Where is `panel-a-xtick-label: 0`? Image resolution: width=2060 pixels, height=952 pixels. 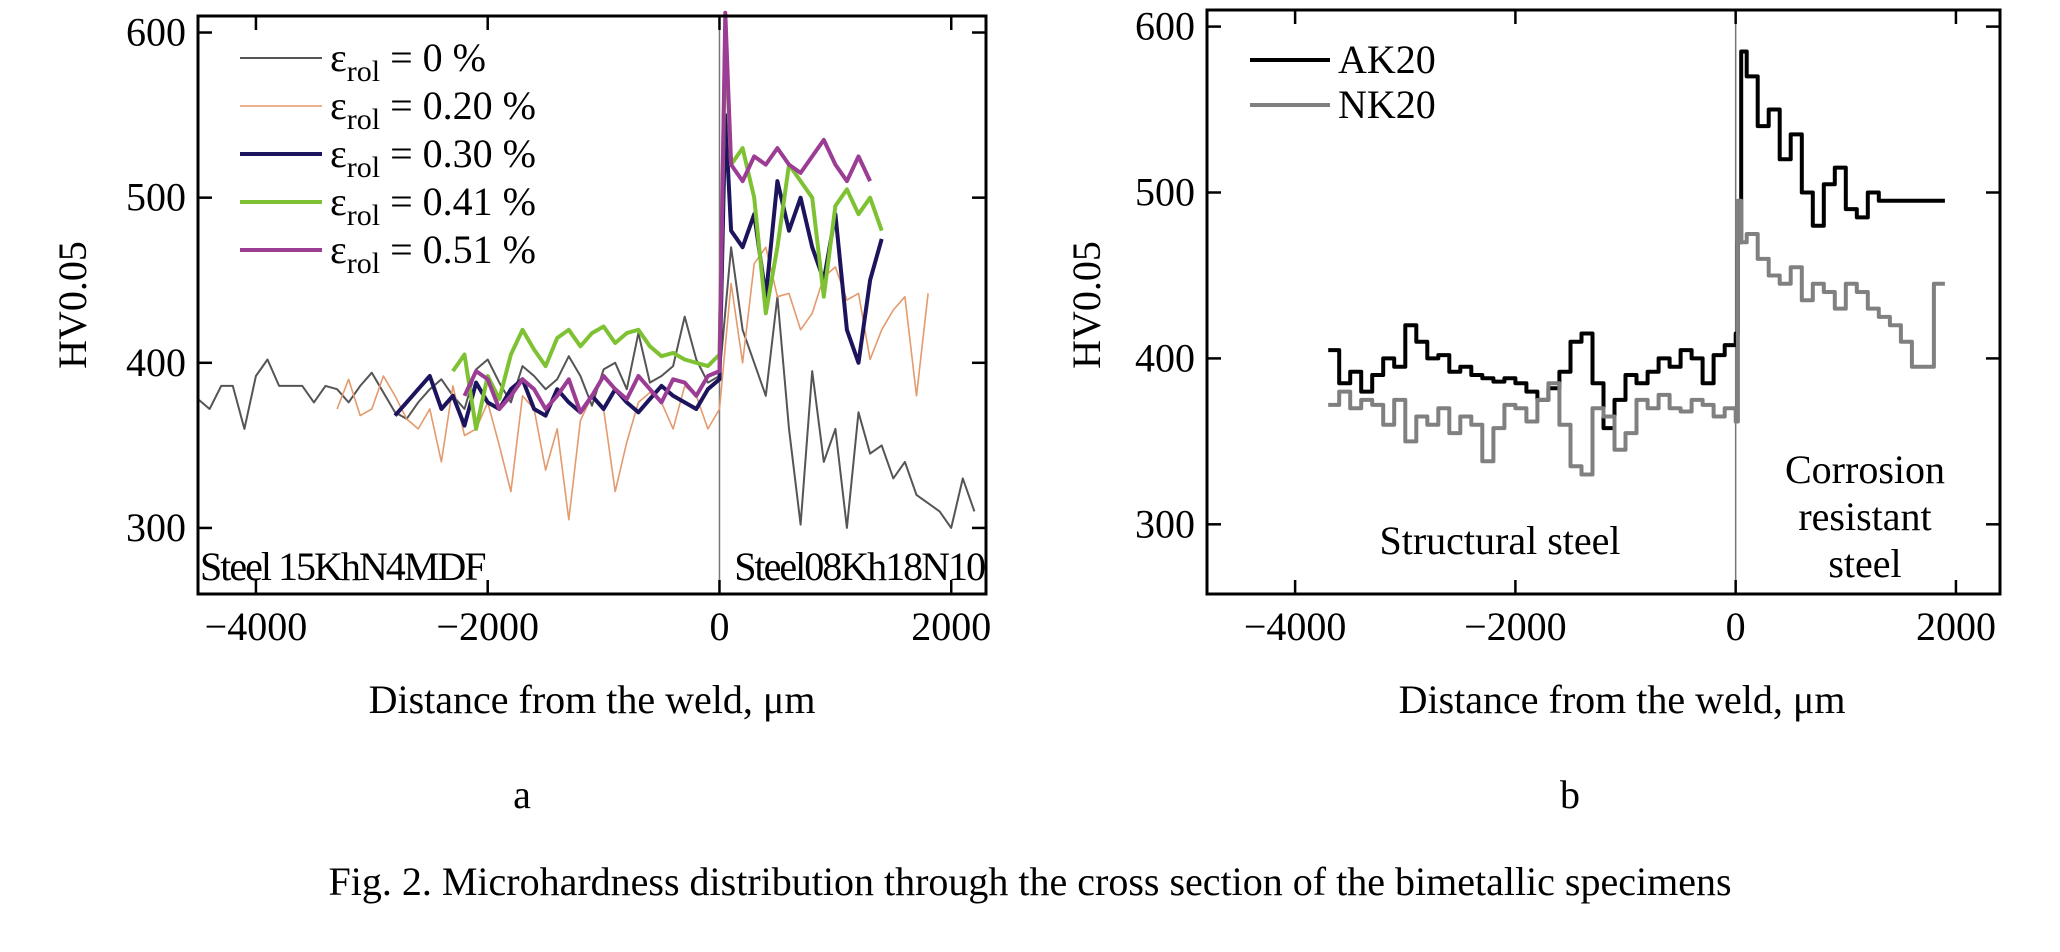 panel-a-xtick-label: 0 is located at coordinates (719, 626).